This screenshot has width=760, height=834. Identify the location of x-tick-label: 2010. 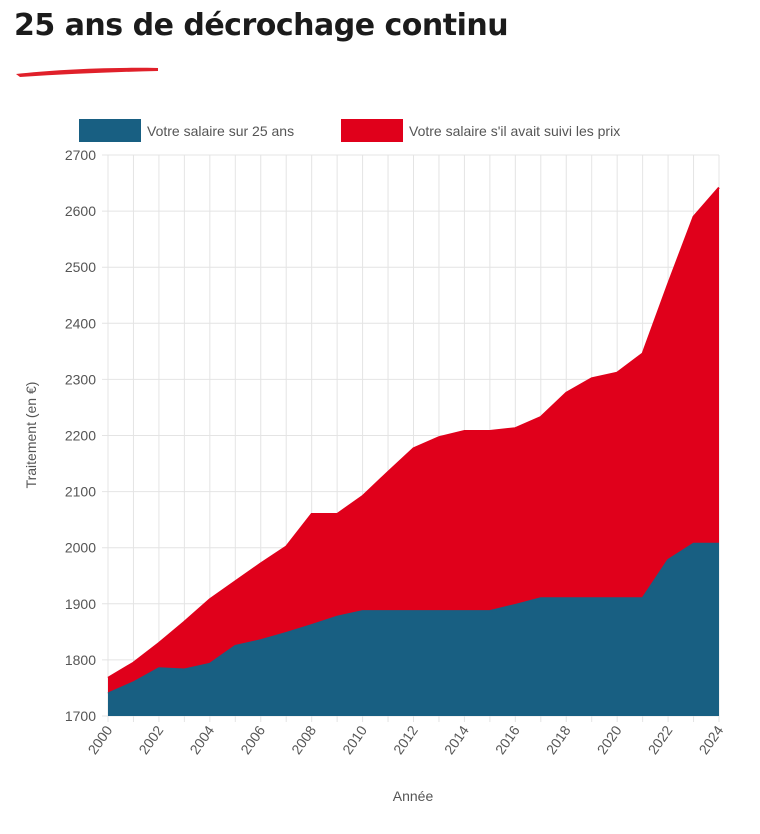
(354, 739).